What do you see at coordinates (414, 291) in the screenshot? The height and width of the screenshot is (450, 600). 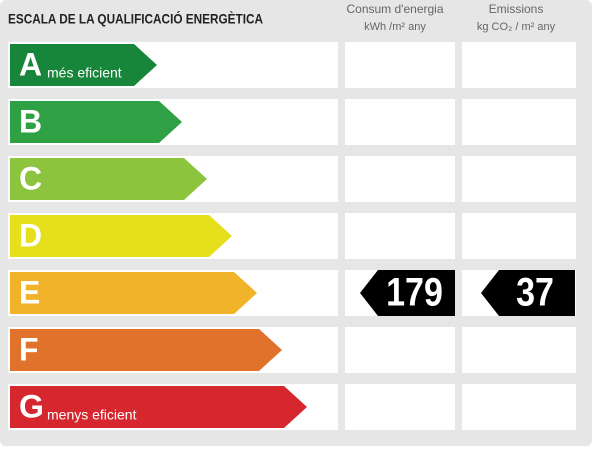 I see `value: 179` at bounding box center [414, 291].